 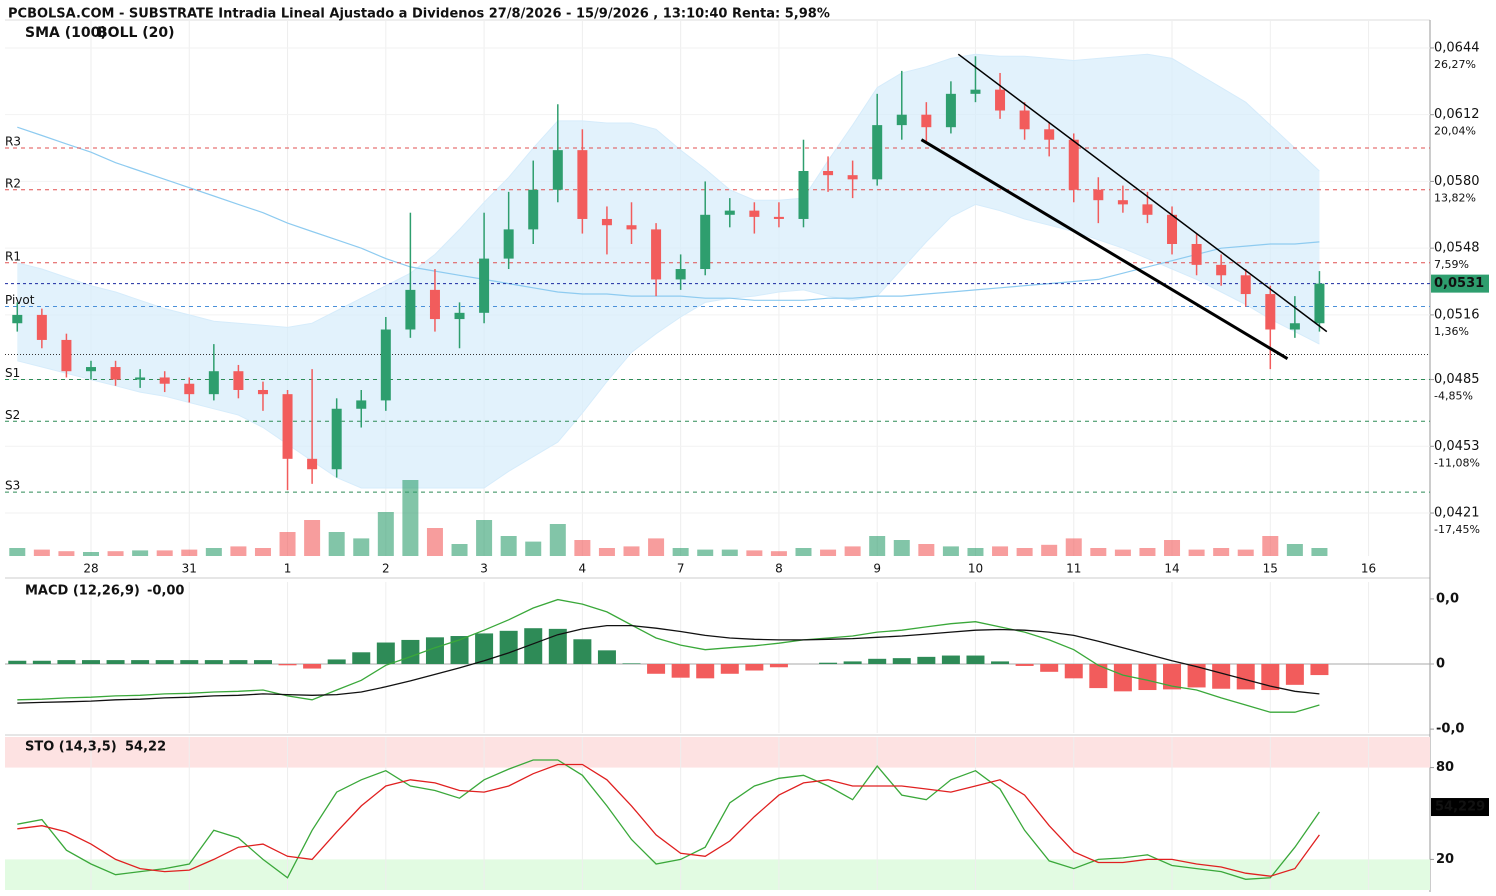 I want to click on y-tick-label: 0,0, so click(x=1447, y=598).